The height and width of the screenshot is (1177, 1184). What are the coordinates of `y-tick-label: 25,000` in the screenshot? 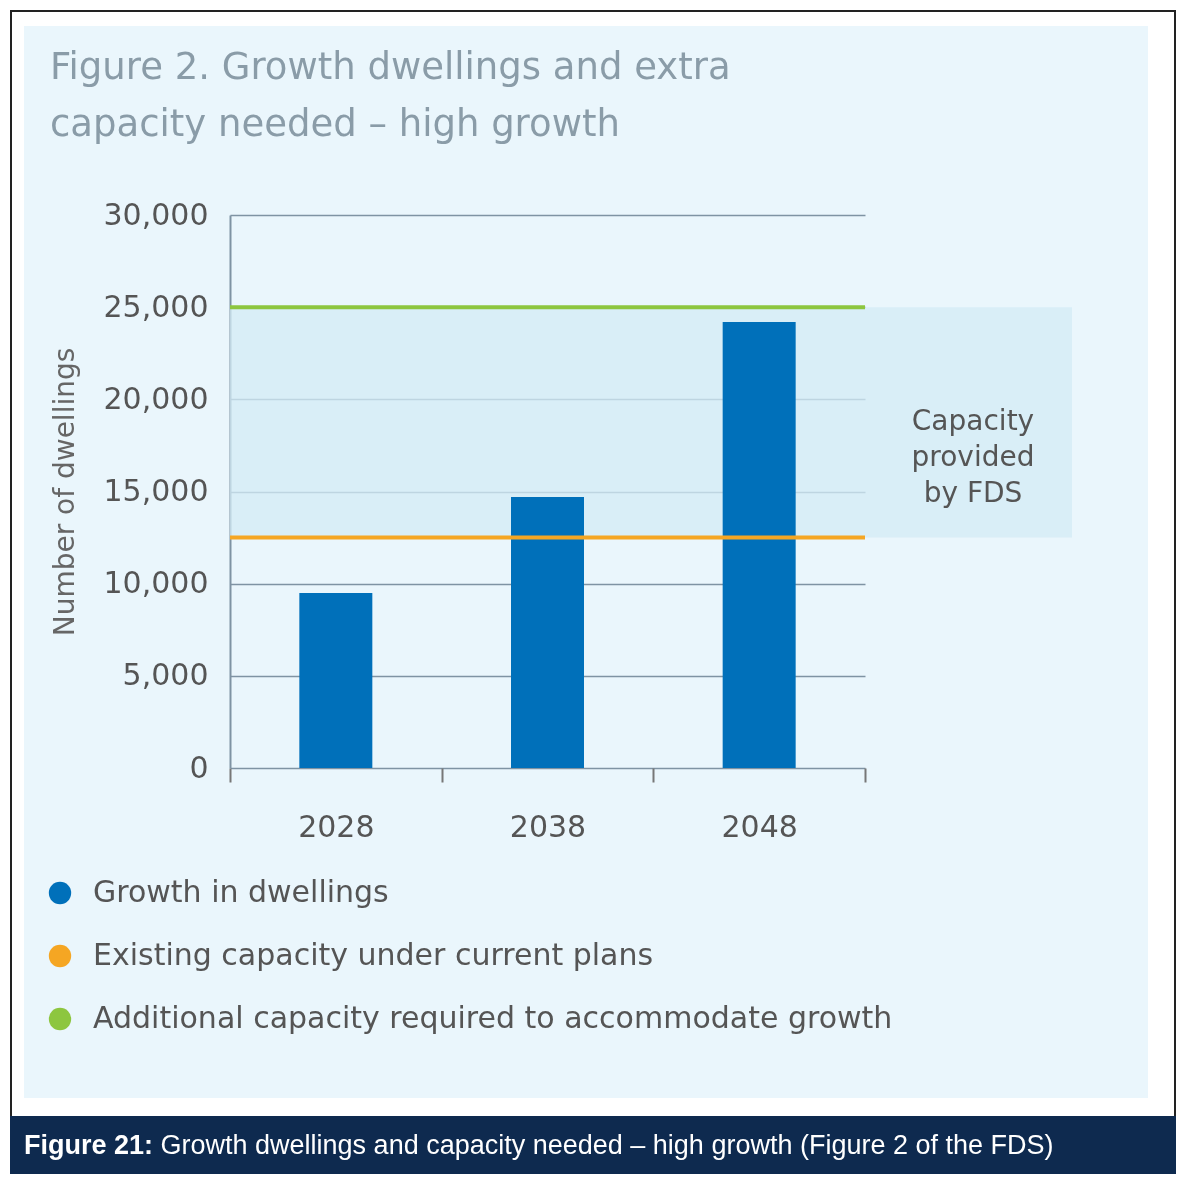 It's located at (156, 306).